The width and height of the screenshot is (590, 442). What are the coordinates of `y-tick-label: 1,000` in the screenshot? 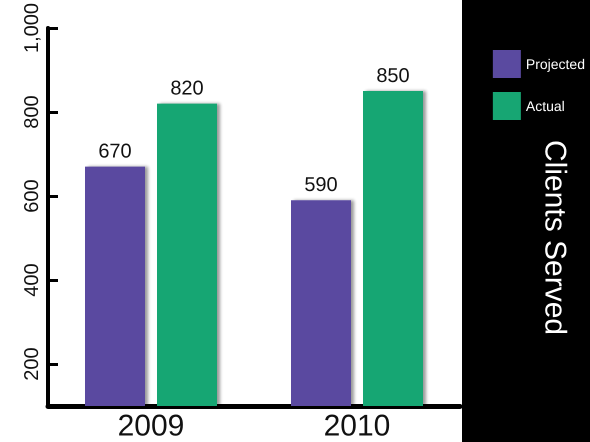 It's located at (32, 28).